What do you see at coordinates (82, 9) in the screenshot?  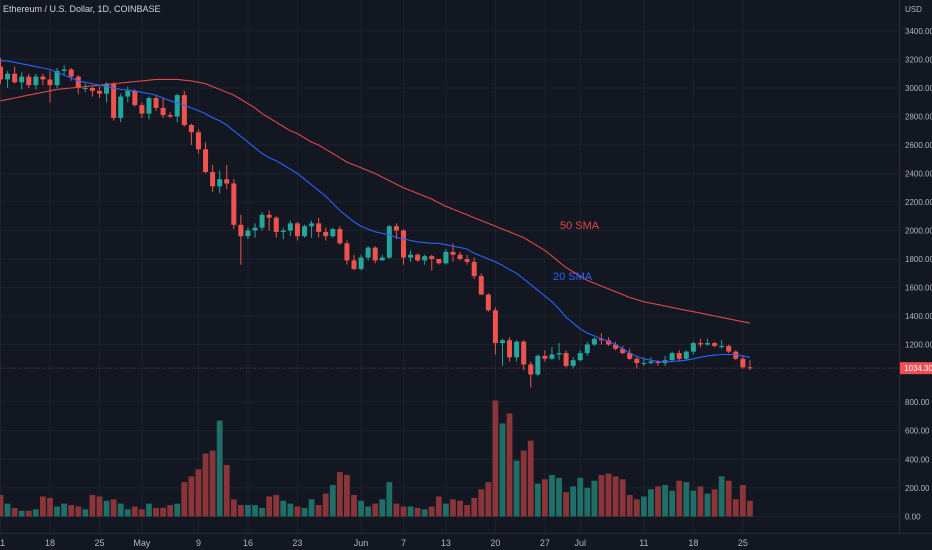 I see `symbol-title: Ethereum / U.S. Dollar, 1D, COINBASE` at bounding box center [82, 9].